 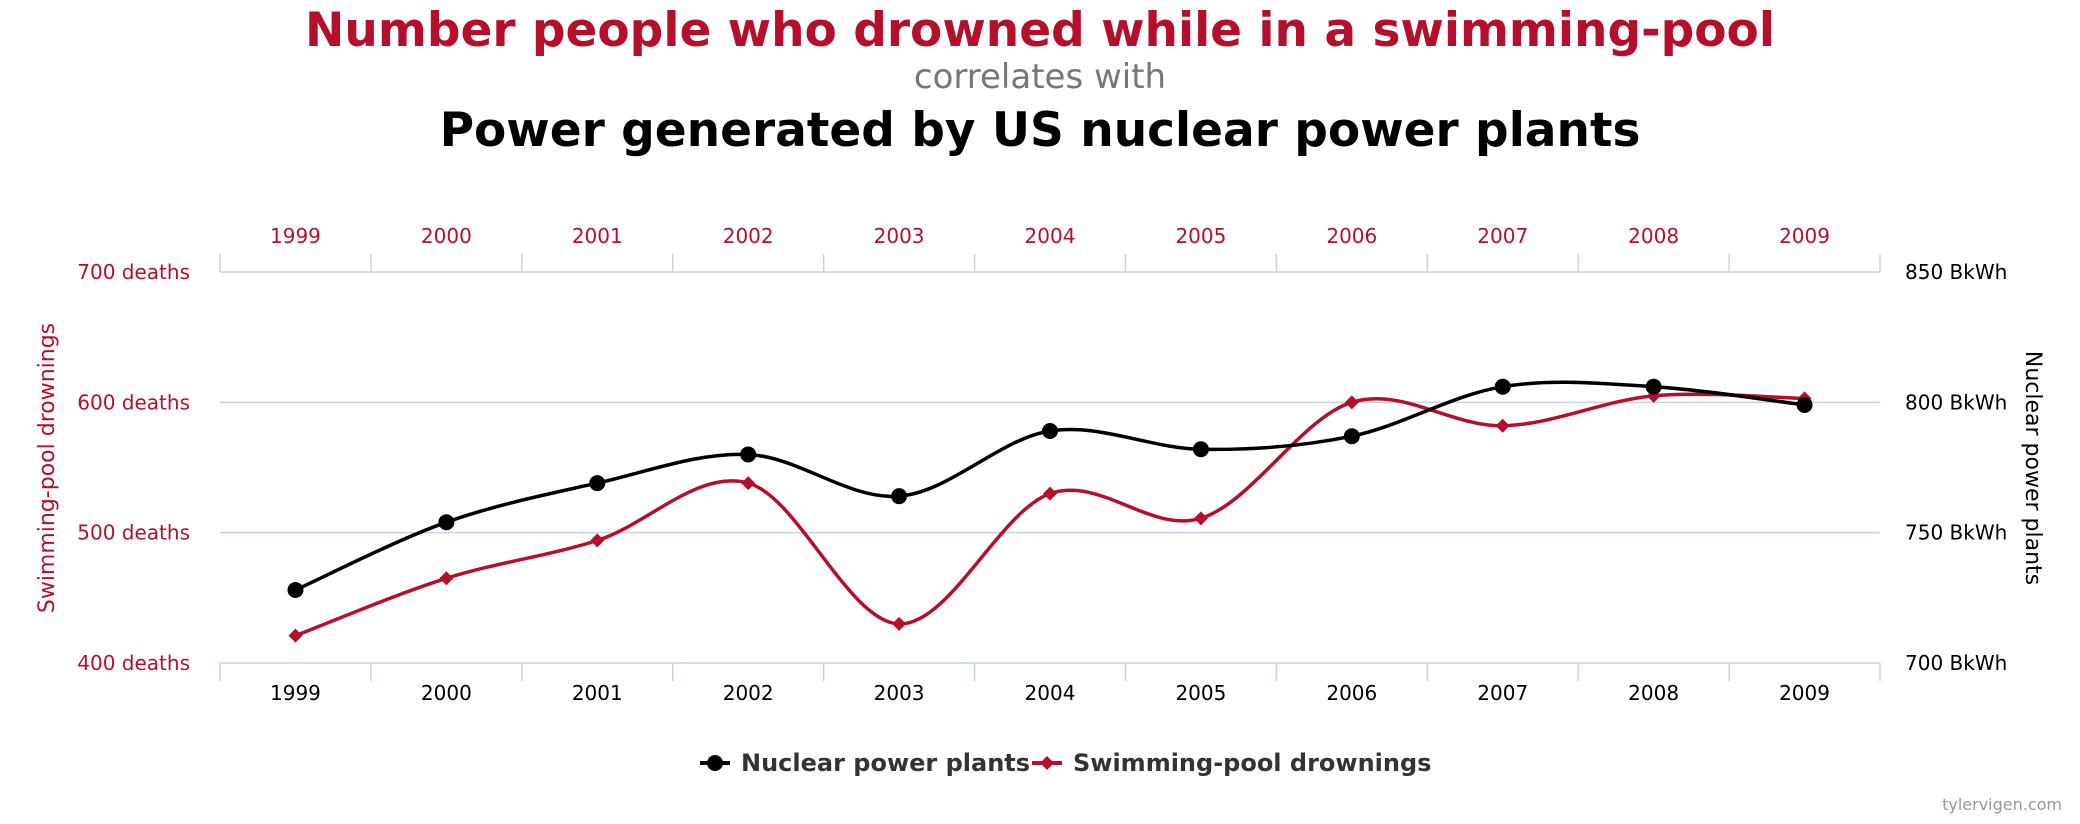 I want to click on bottom-x-tick-label: 2008, so click(x=1653, y=693).